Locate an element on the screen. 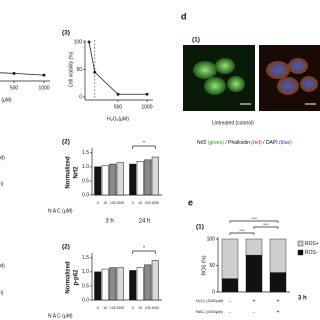 The image size is (320, 320). legend-label: ROS+ is located at coordinates (312, 244).